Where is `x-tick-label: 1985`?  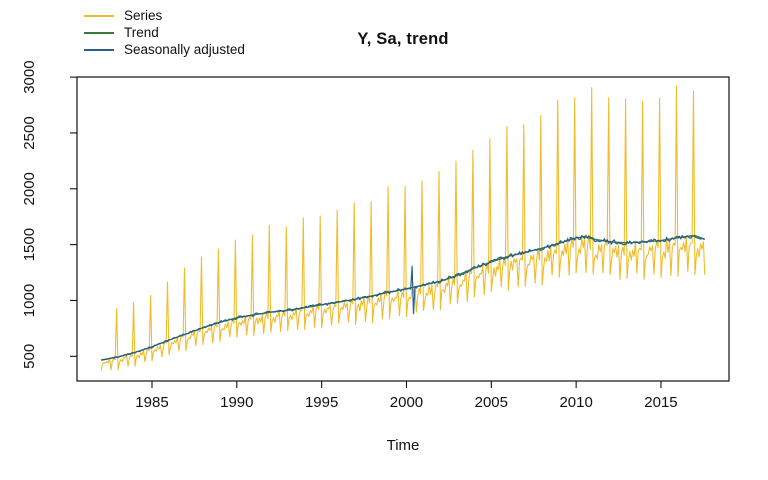
x-tick-label: 1985 is located at coordinates (151, 402).